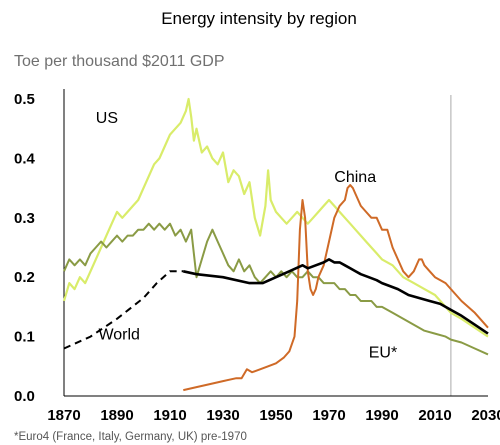 Image resolution: width=500 pixels, height=445 pixels. What do you see at coordinates (381, 415) in the screenshot?
I see `x-tick-label: 1990` at bounding box center [381, 415].